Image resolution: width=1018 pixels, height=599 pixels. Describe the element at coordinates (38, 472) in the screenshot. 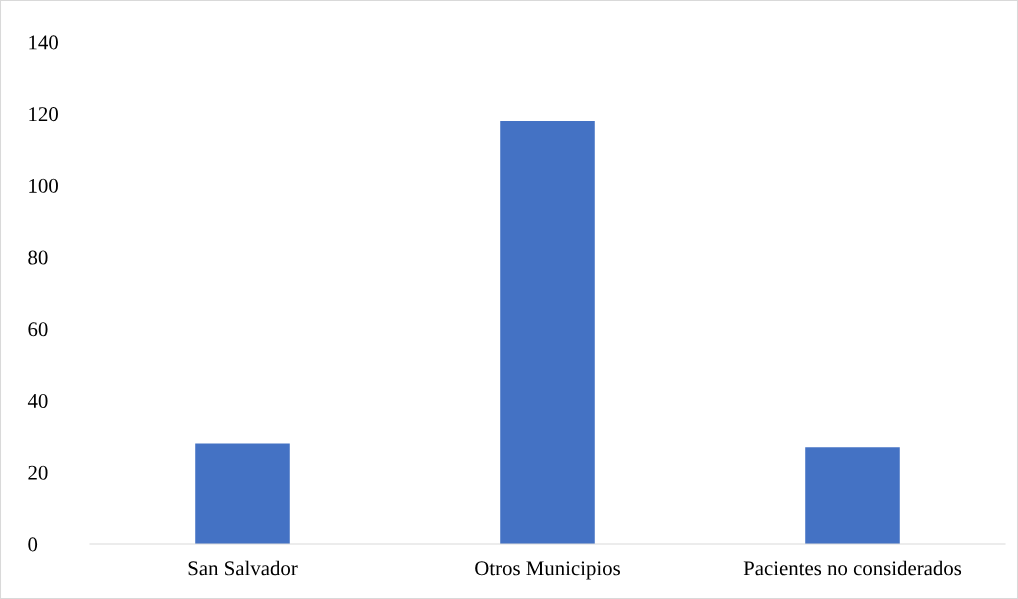

I see `y-tick-label: 20` at that location.